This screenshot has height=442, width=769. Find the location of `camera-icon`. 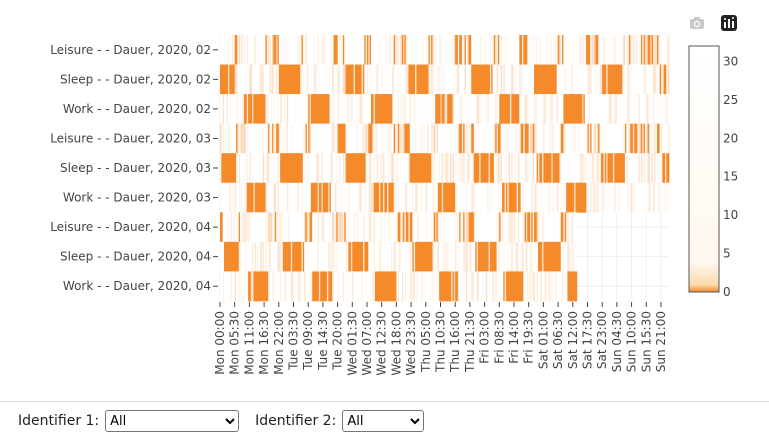

camera-icon is located at coordinates (697, 23).